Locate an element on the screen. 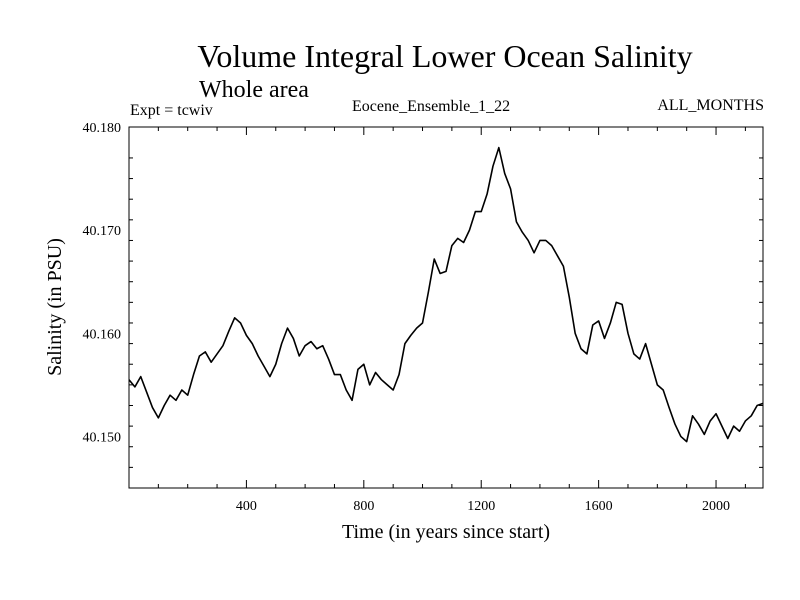 The height and width of the screenshot is (600, 800). x-tick-label: 400 is located at coordinates (246, 506).